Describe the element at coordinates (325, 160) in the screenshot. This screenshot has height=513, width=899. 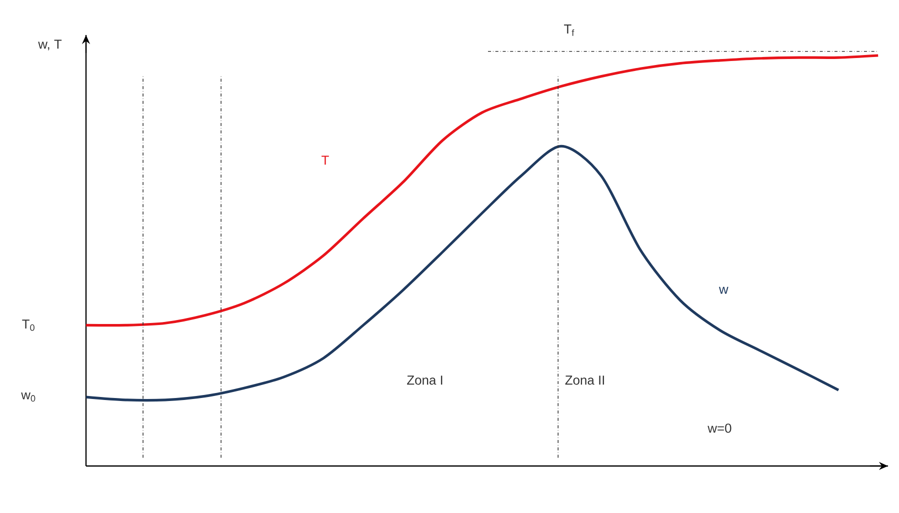
I see `text: T` at that location.